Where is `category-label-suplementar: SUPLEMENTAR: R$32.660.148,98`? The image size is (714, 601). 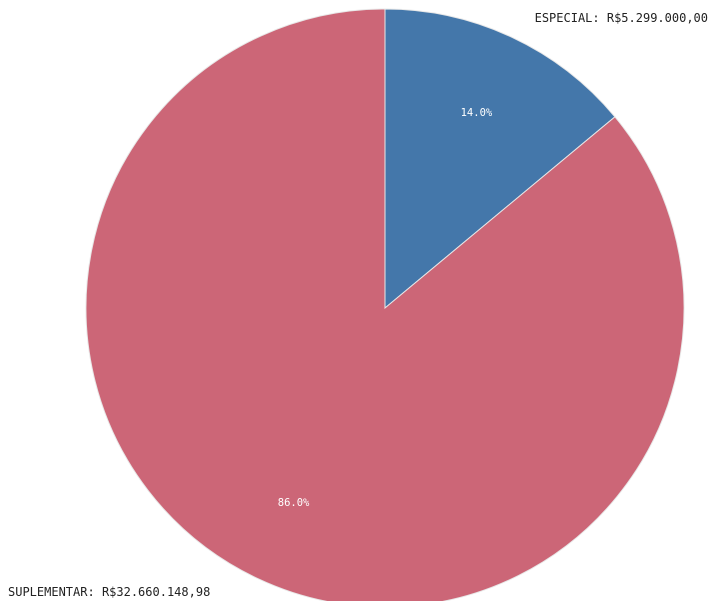
category-label-suplementar: SUPLEMENTAR: R$32.660.148,98 is located at coordinates (109, 592).